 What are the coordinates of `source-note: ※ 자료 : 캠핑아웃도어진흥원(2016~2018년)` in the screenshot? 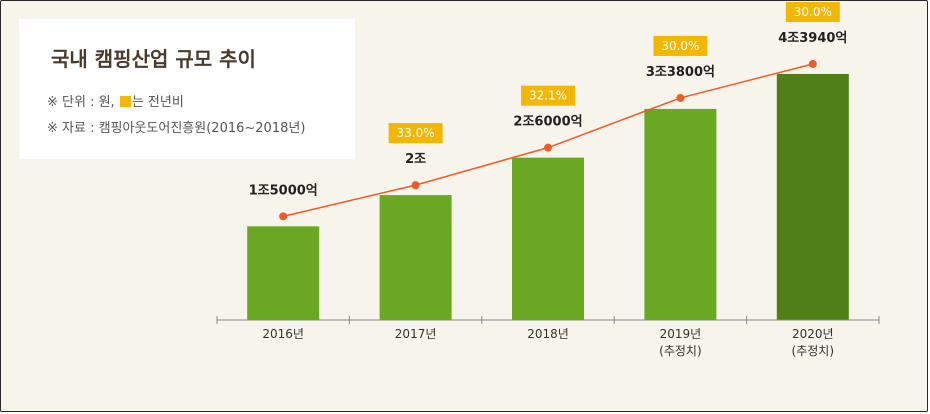 It's located at (176, 128).